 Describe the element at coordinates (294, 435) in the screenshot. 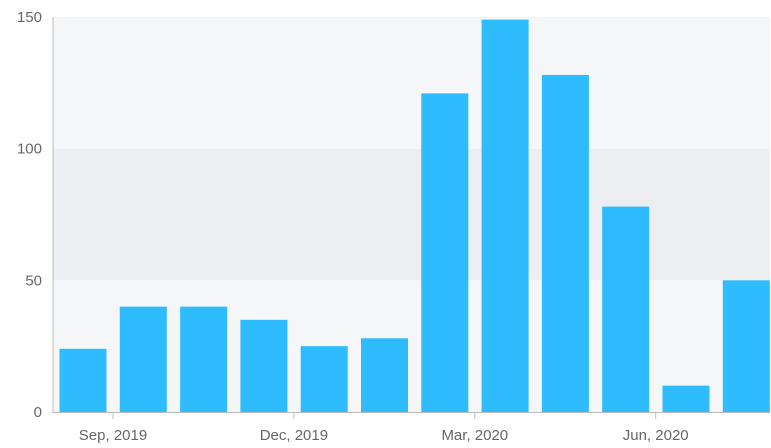

I see `x-tick-label-2019-12: Dec, 2019` at that location.